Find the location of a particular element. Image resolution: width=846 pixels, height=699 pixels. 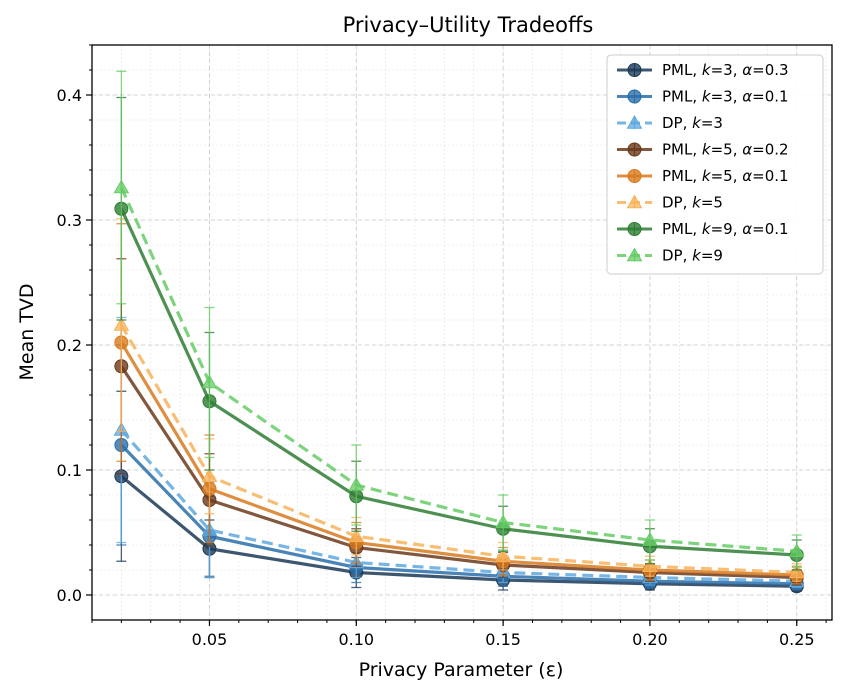

y-tick-label: 0.1 is located at coordinates (69, 470).